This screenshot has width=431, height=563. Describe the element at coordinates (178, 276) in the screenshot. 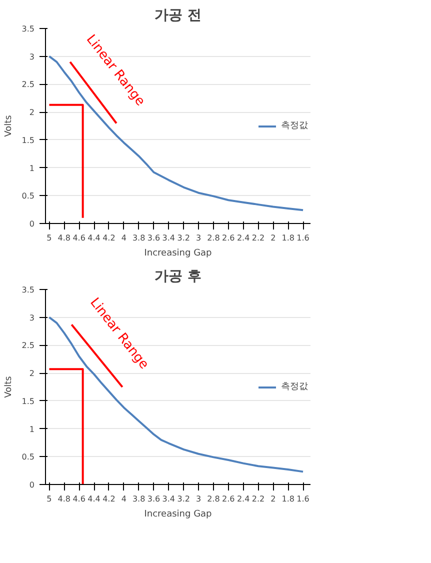

I see `chart-title: 가공 후` at that location.